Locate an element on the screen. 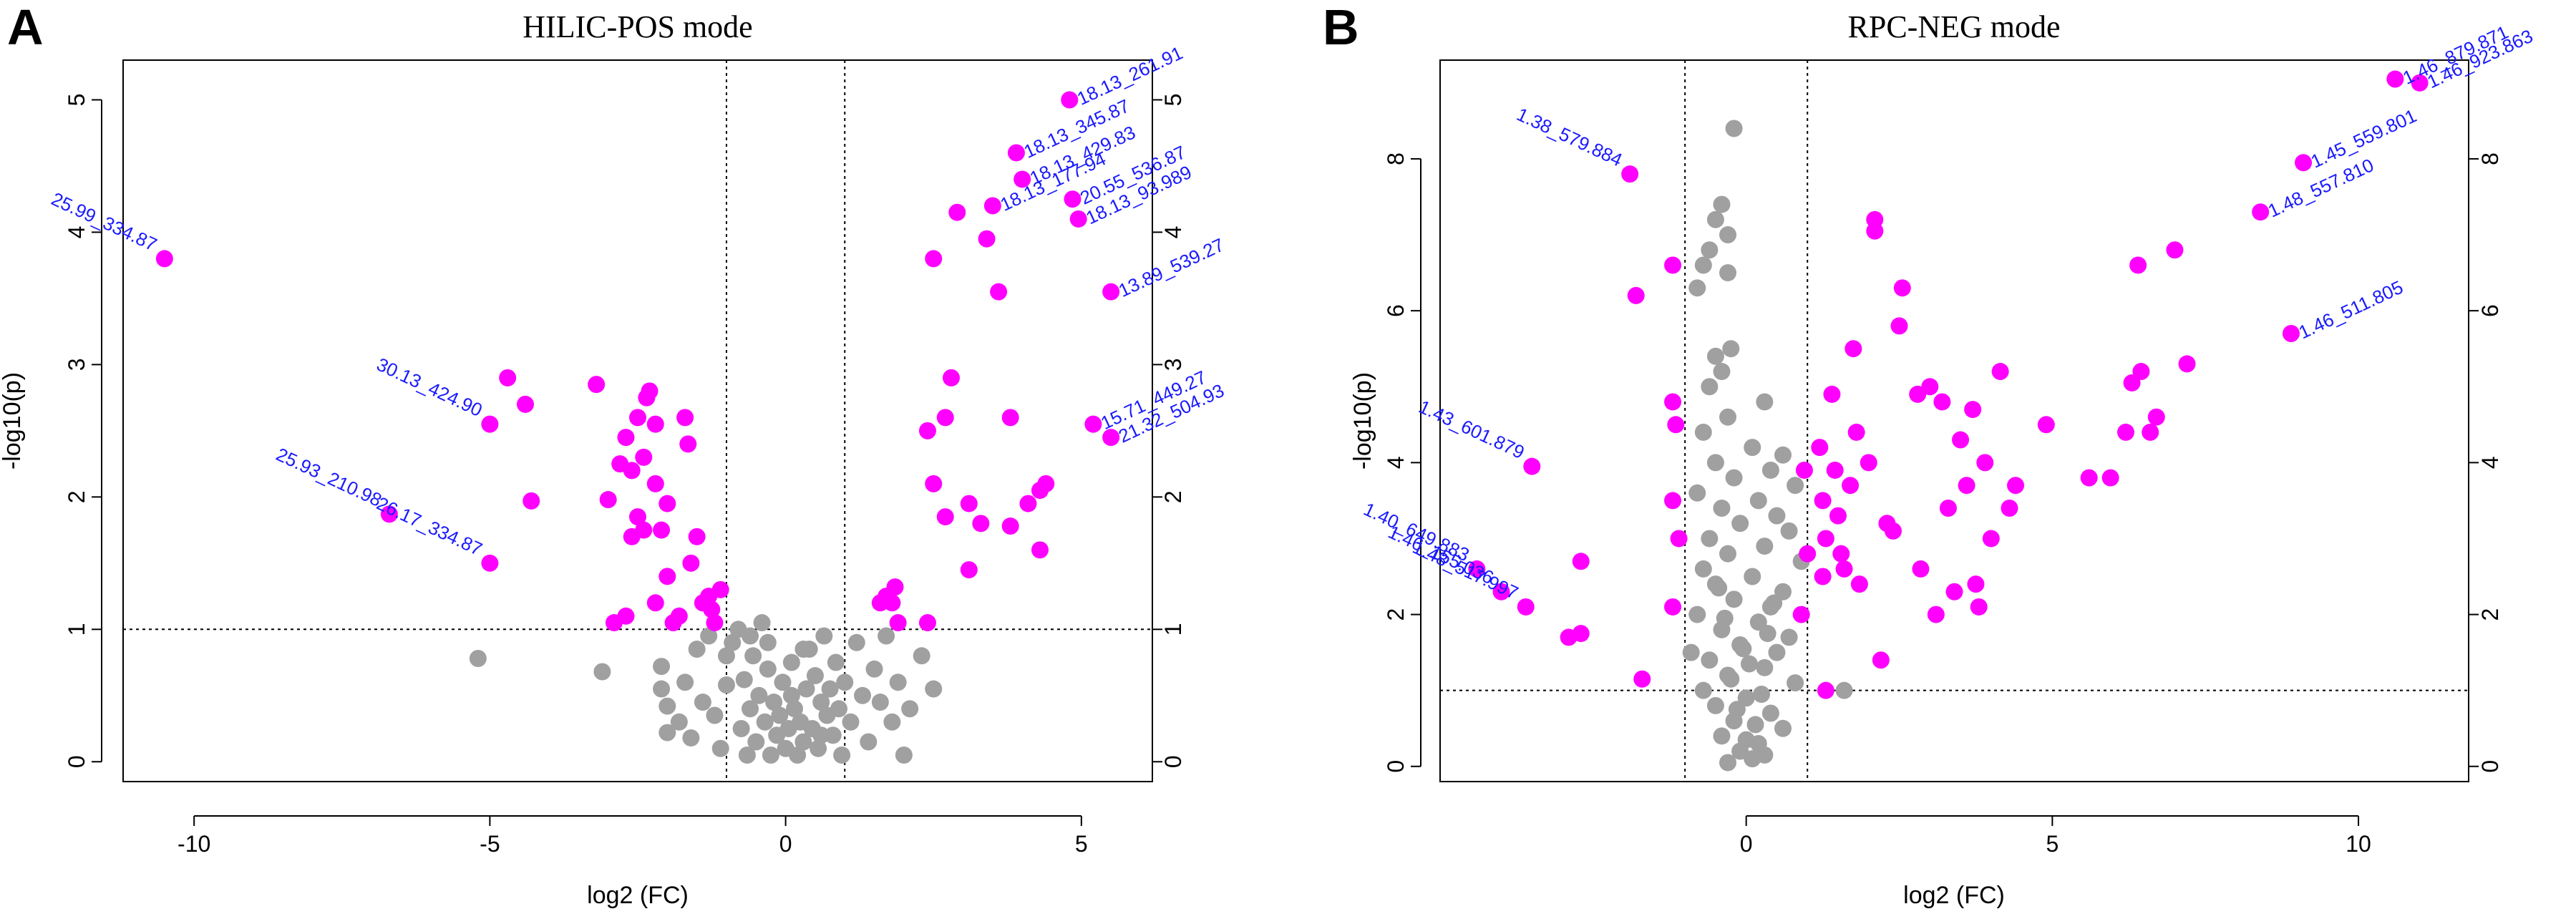  y-tick-label: 0 is located at coordinates (76, 761).